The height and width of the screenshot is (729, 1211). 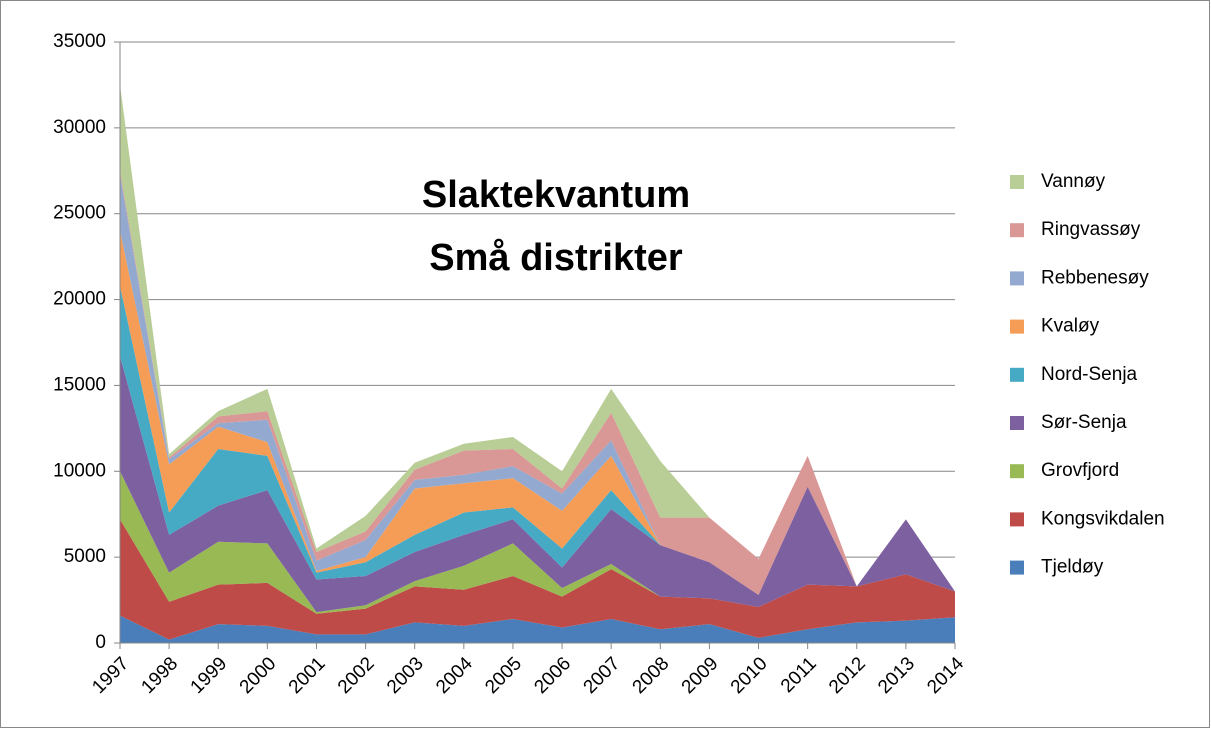 I want to click on legend-label: Vannøy, so click(x=1073, y=181).